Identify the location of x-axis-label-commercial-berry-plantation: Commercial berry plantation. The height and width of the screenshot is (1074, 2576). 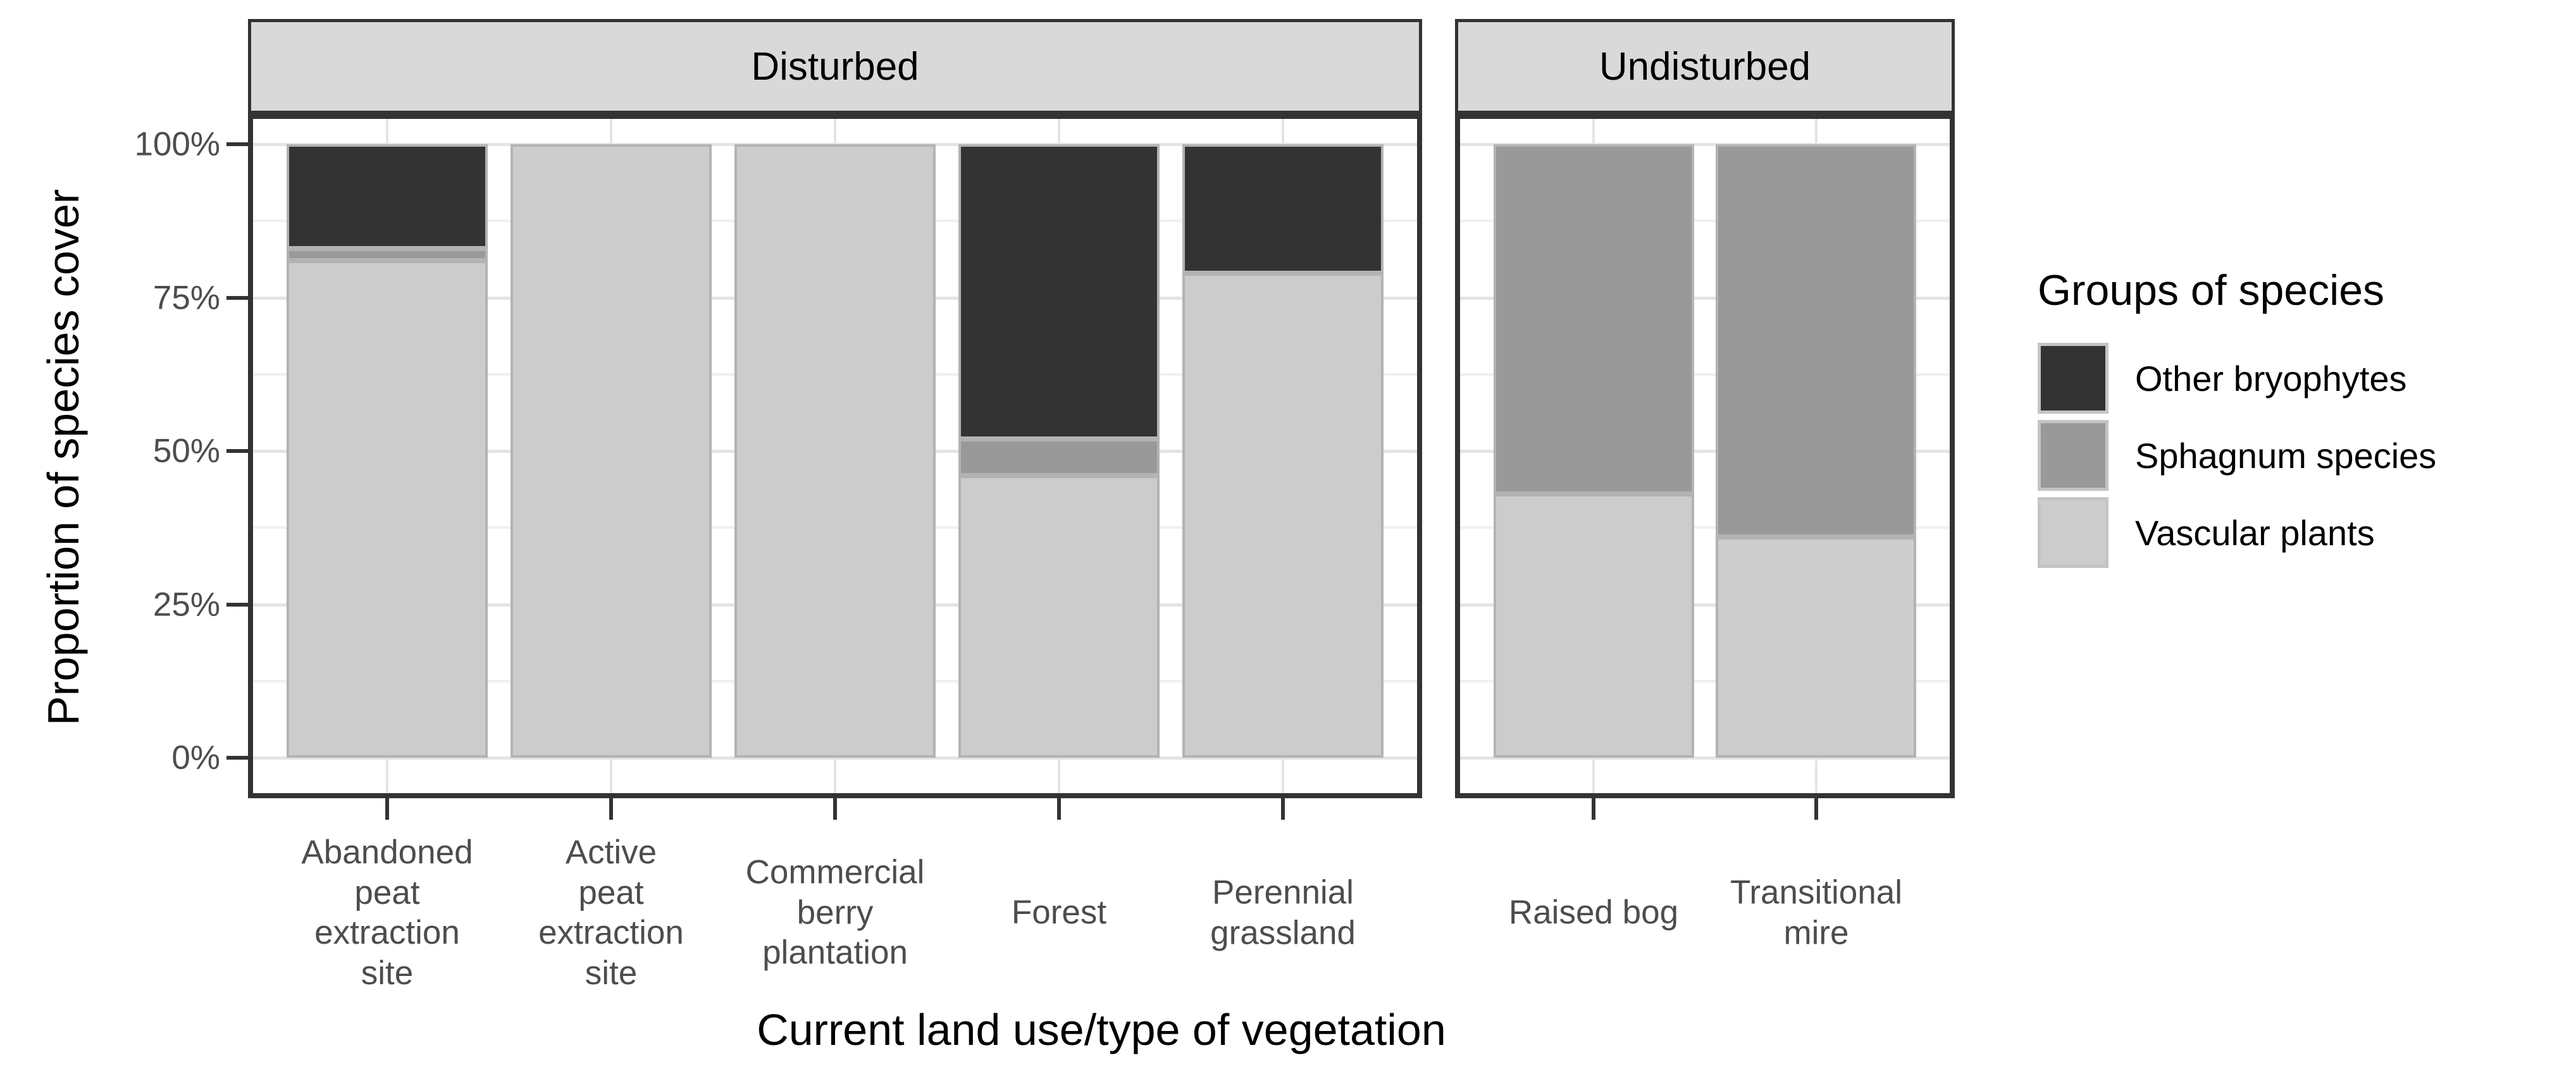
(835, 913).